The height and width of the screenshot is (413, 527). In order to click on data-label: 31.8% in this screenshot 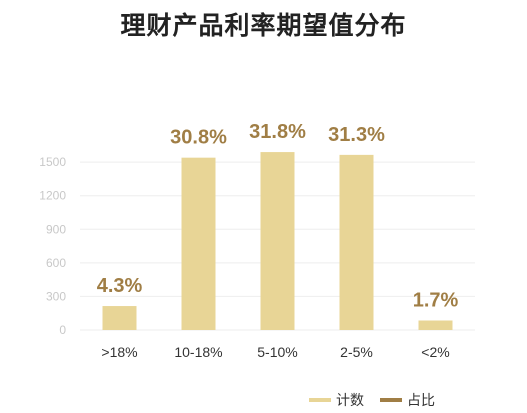, I will do `click(277, 132)`.